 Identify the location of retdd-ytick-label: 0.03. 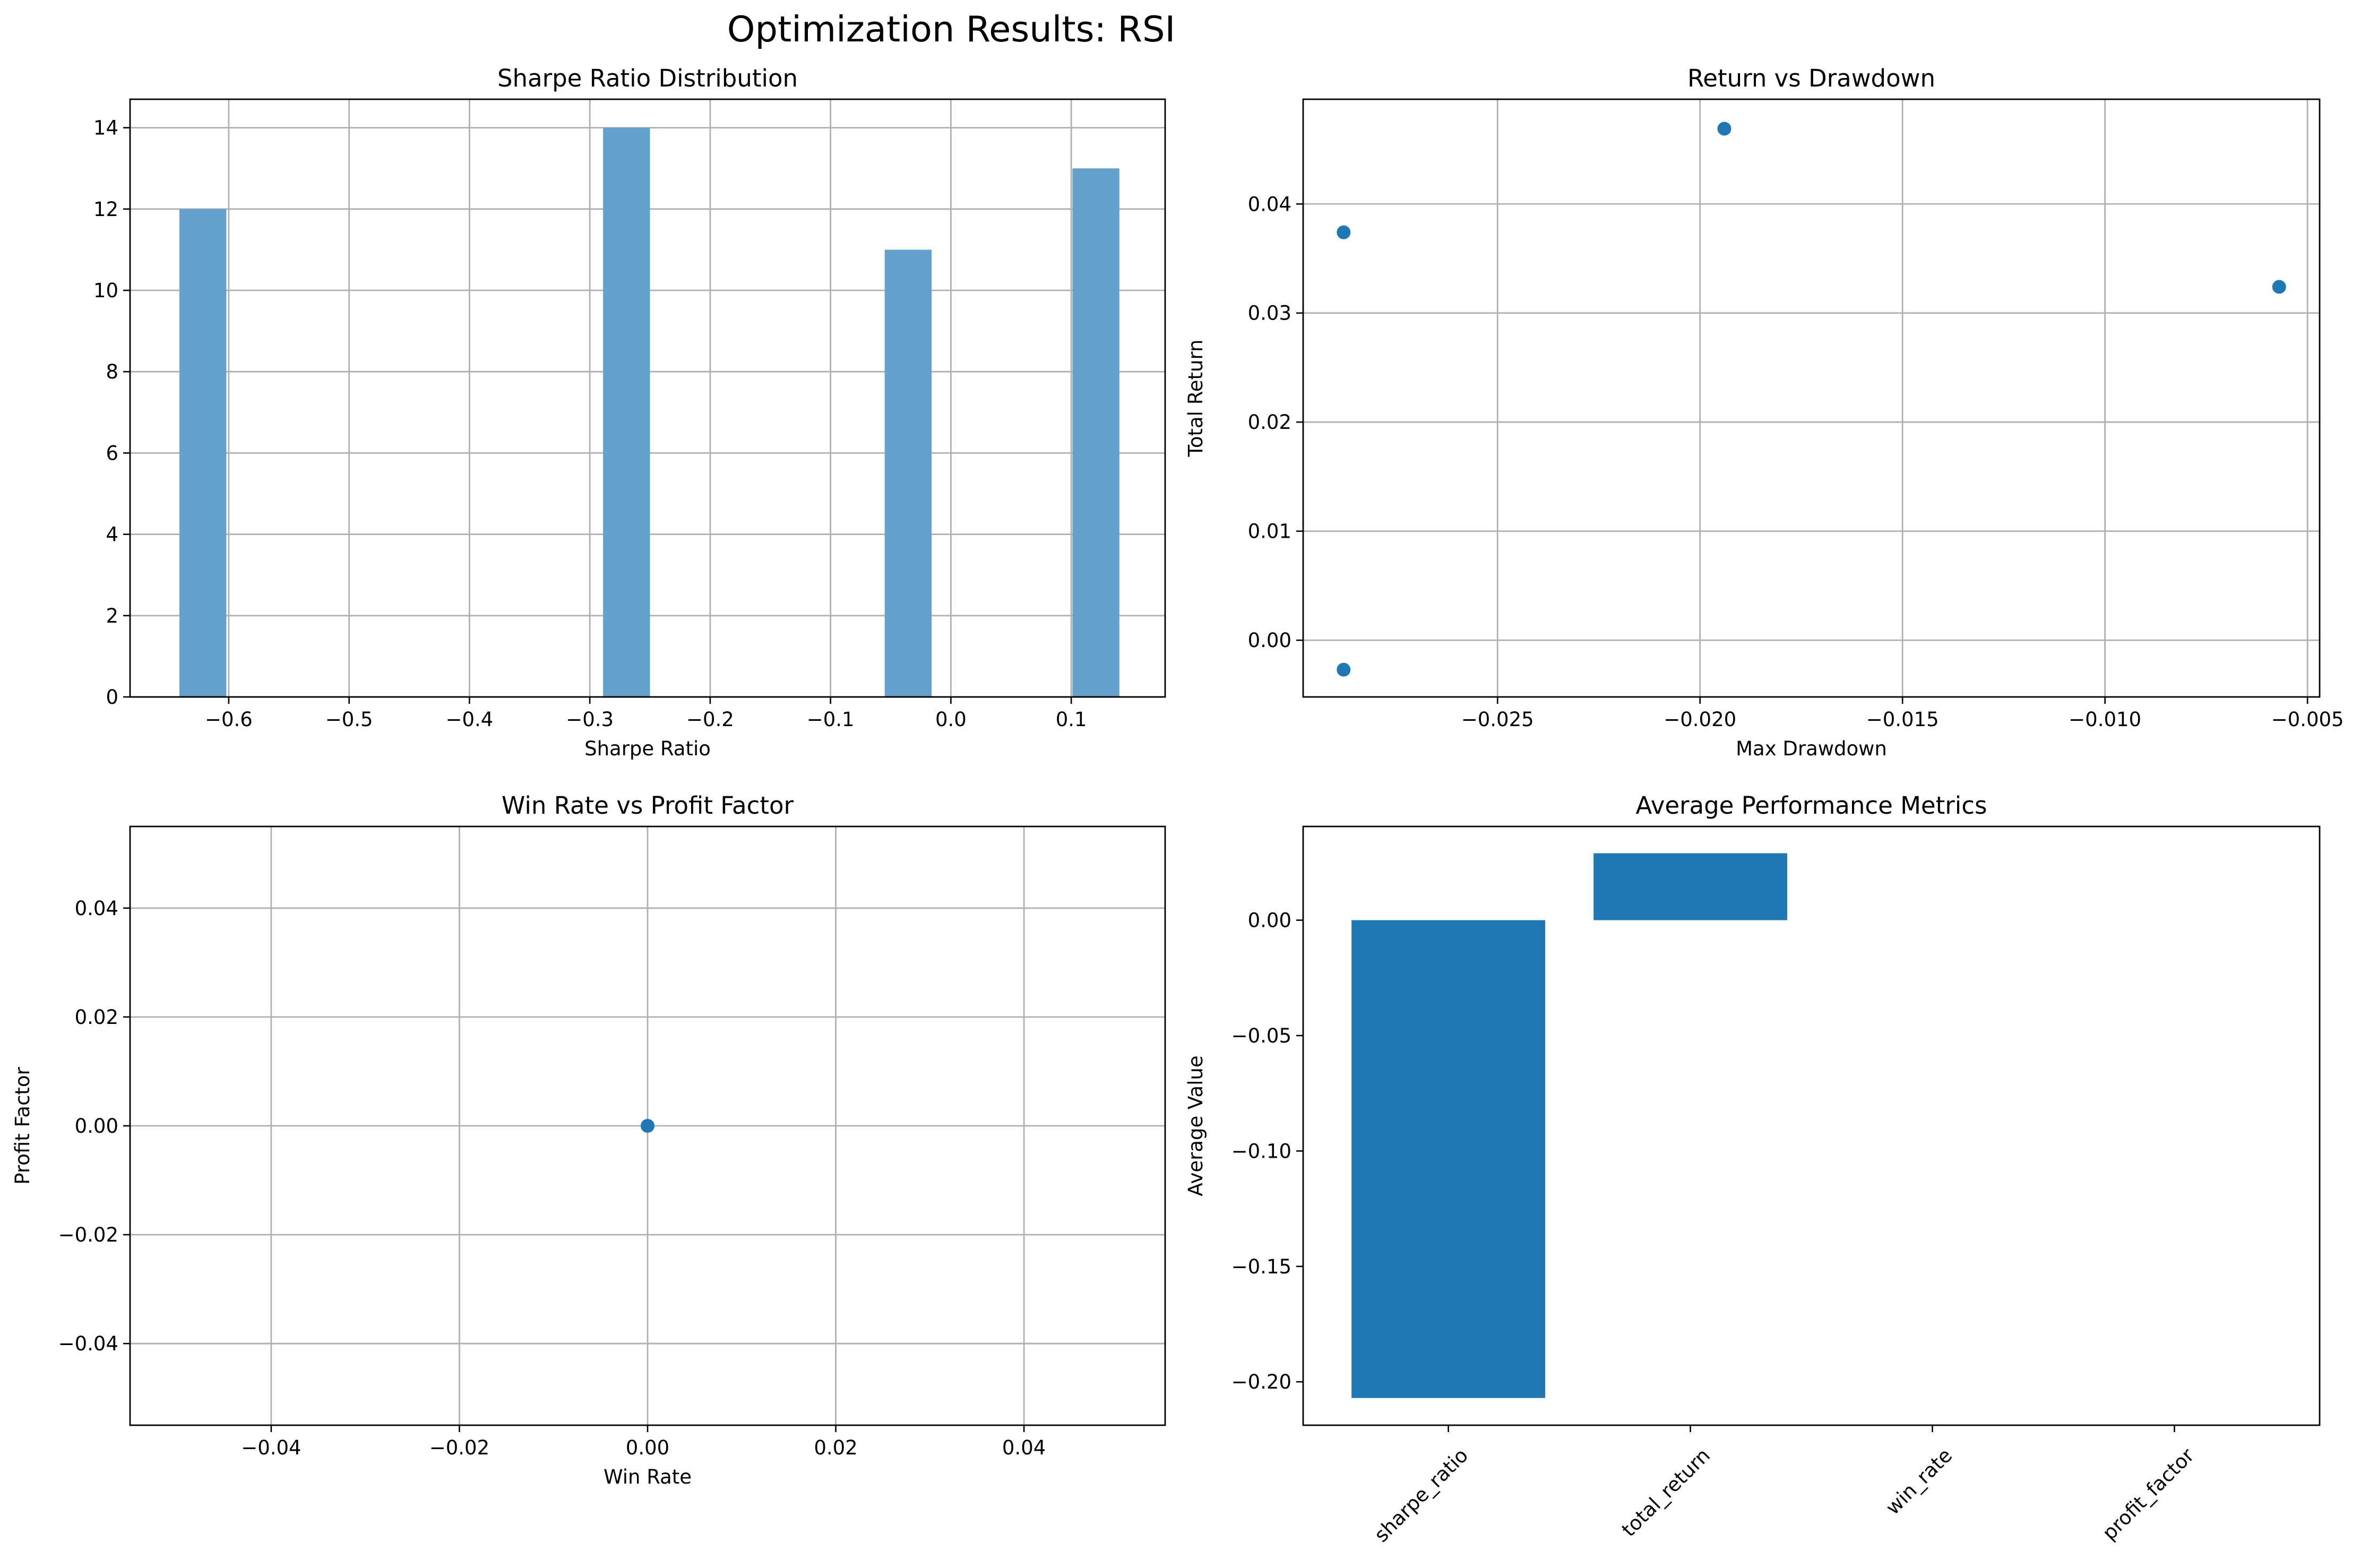
(1269, 313).